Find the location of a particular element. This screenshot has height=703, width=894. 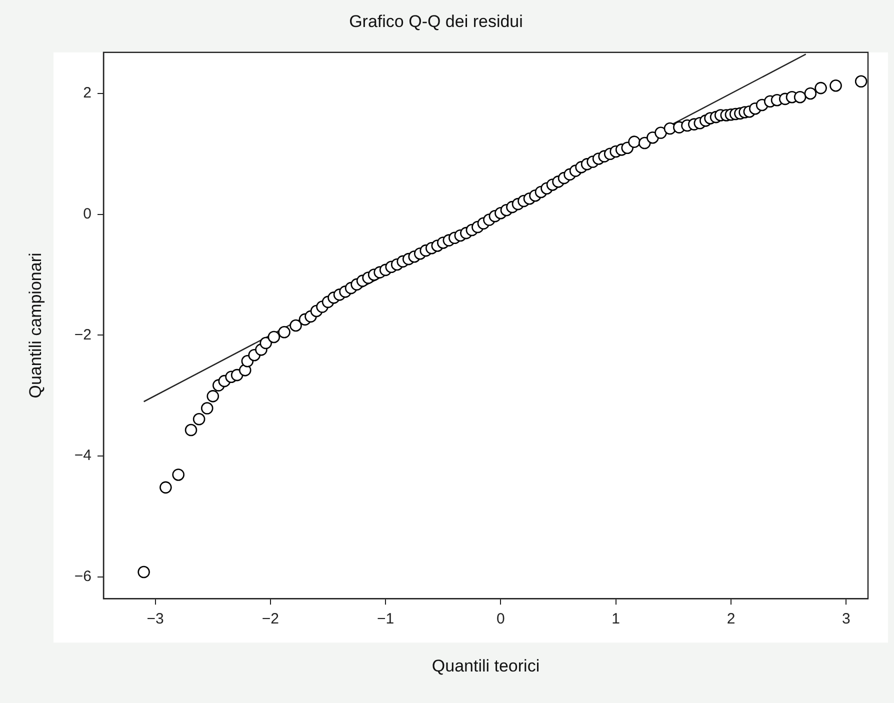

y-tick-label: −2 is located at coordinates (83, 335).